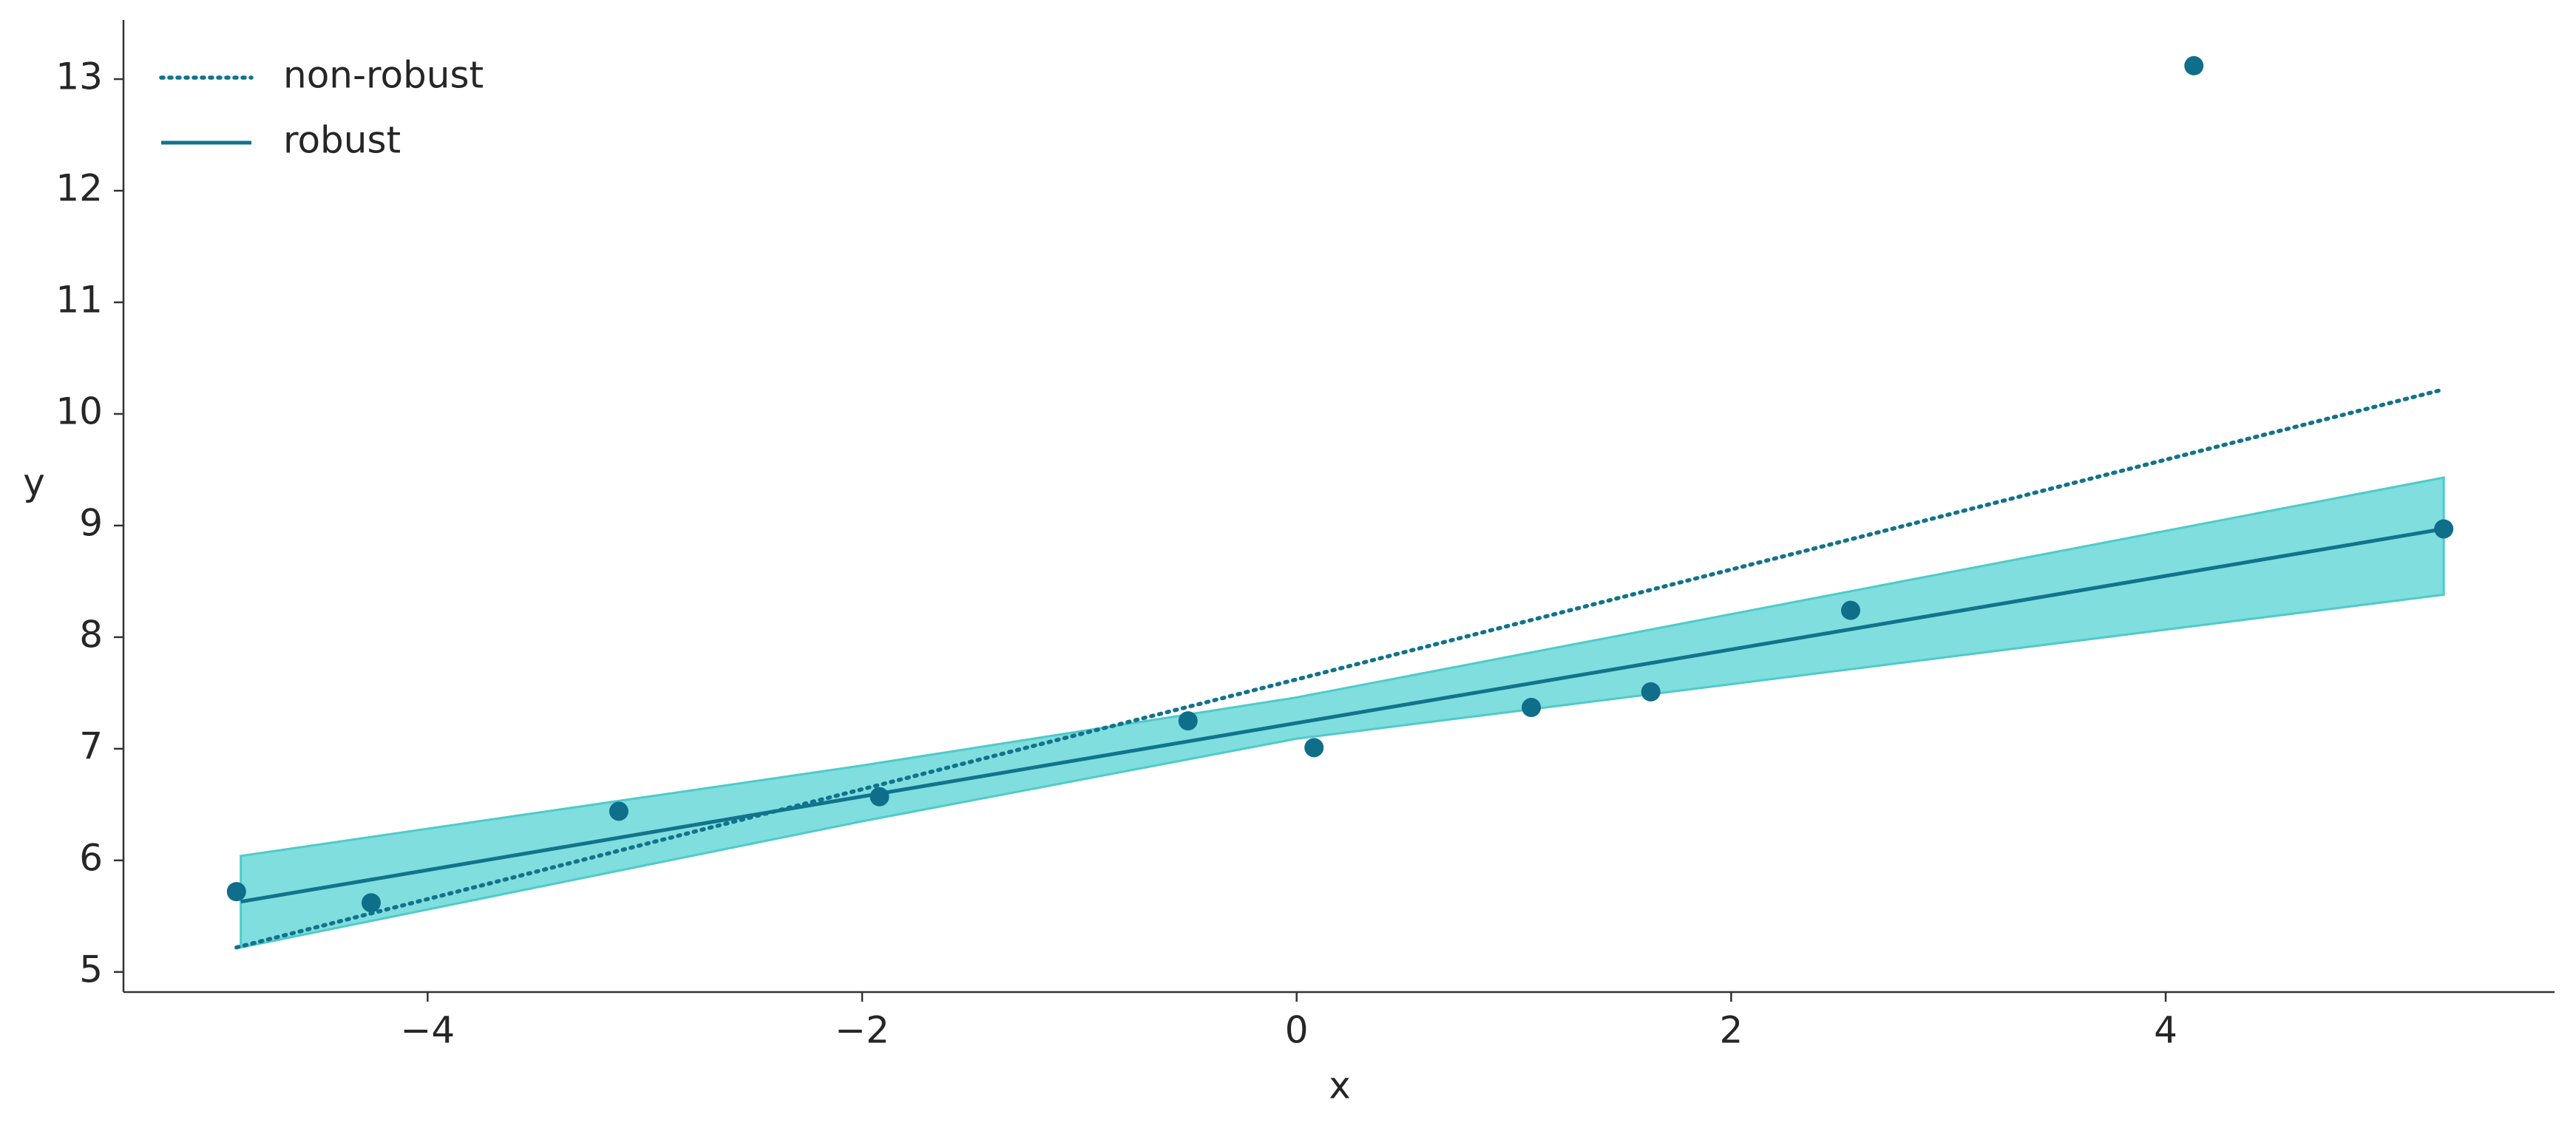 The height and width of the screenshot is (1134, 2576). I want to click on y-tick-label: 13, so click(79, 77).